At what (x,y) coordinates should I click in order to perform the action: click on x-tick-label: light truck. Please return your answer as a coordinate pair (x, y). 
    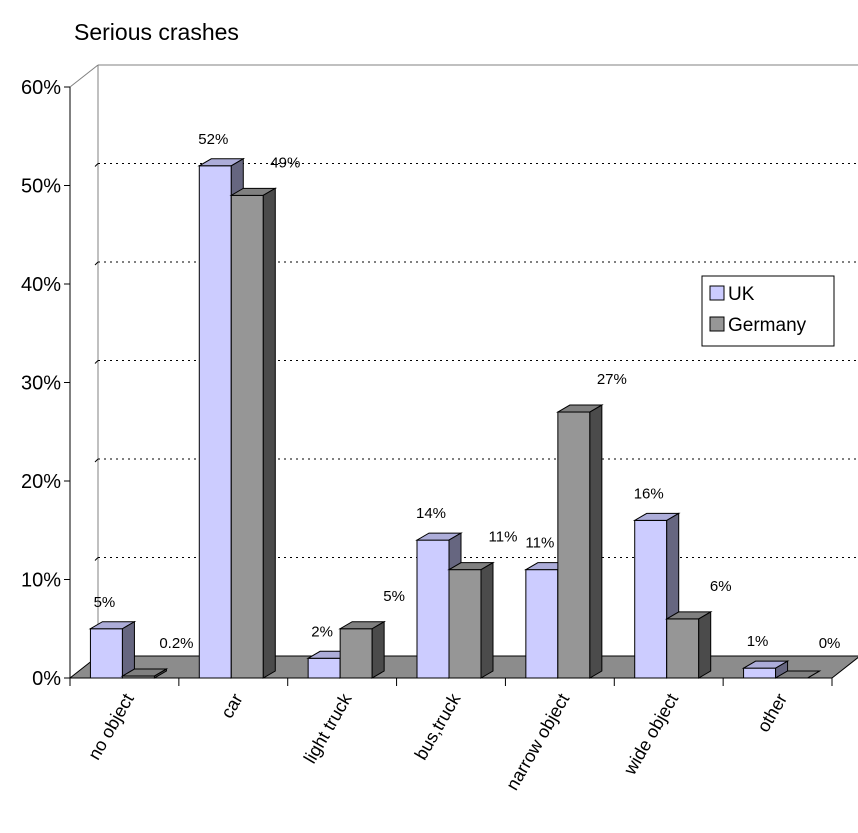
    Looking at the image, I should click on (328, 728).